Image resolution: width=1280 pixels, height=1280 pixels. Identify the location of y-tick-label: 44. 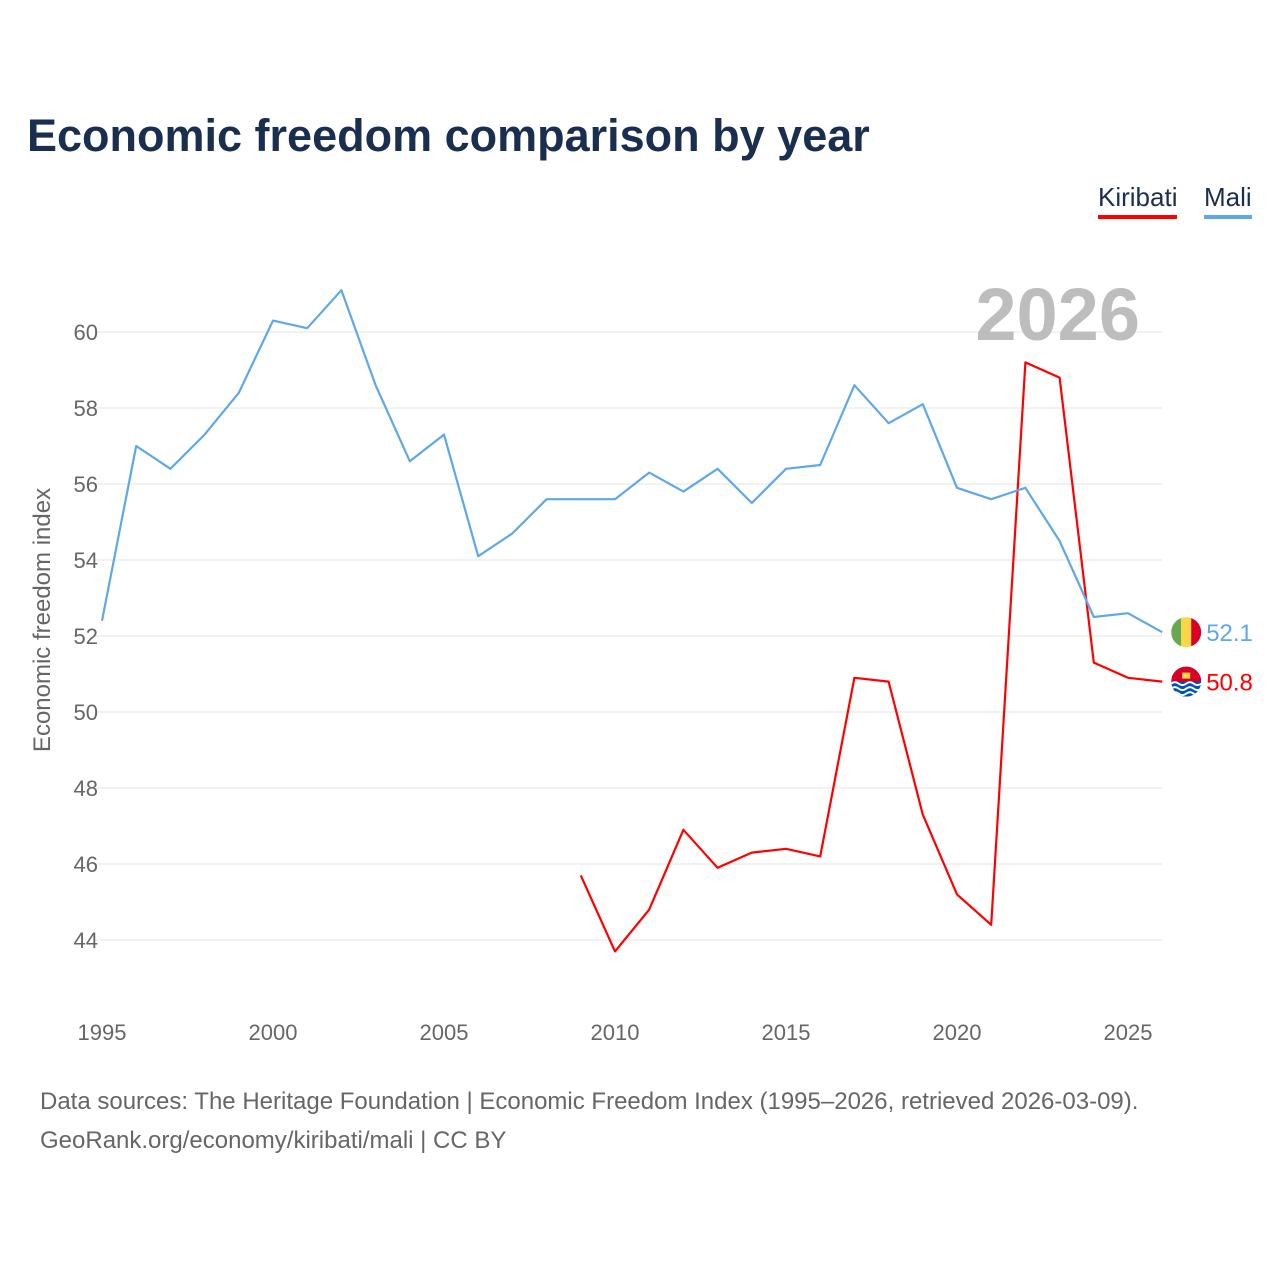
(86, 940).